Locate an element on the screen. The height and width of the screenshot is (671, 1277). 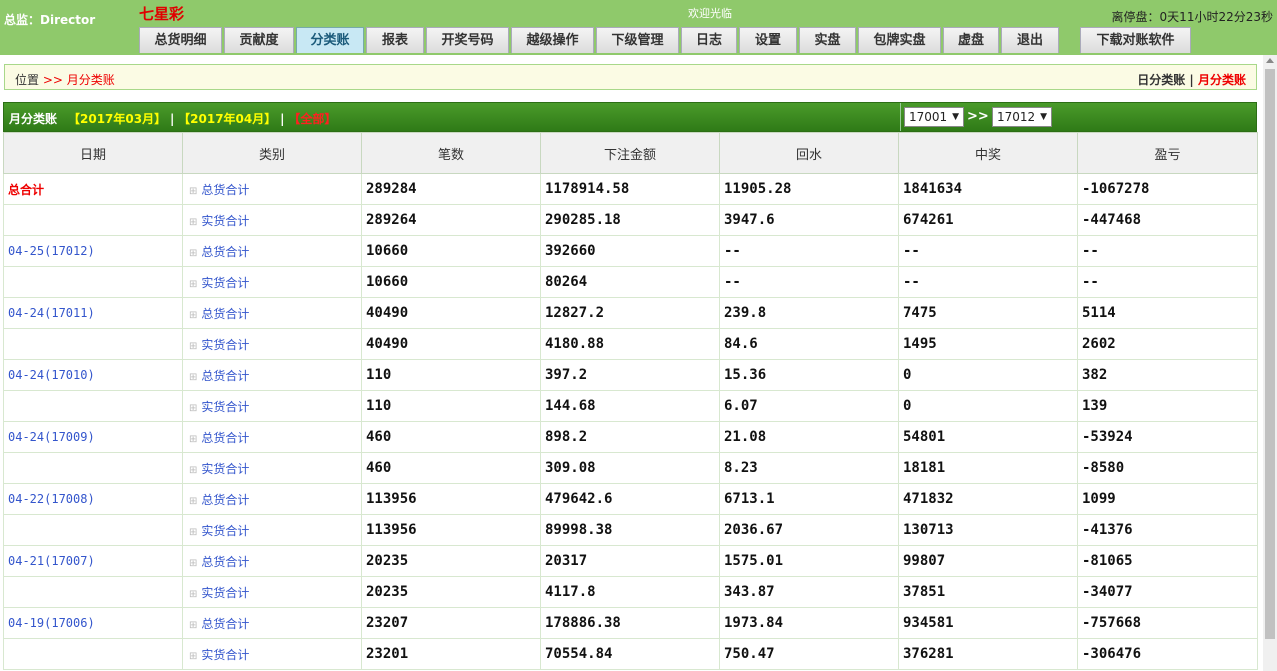
column-header-count: 笔数 is located at coordinates (451, 153).